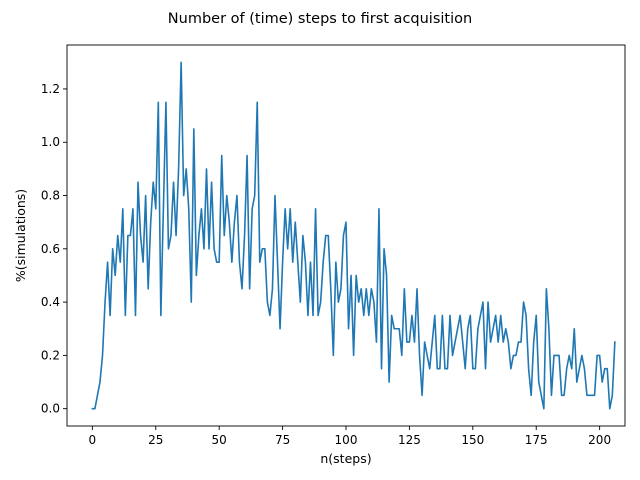 This screenshot has width=640, height=480. What do you see at coordinates (50, 302) in the screenshot?
I see `y-tick-label: 0.4` at bounding box center [50, 302].